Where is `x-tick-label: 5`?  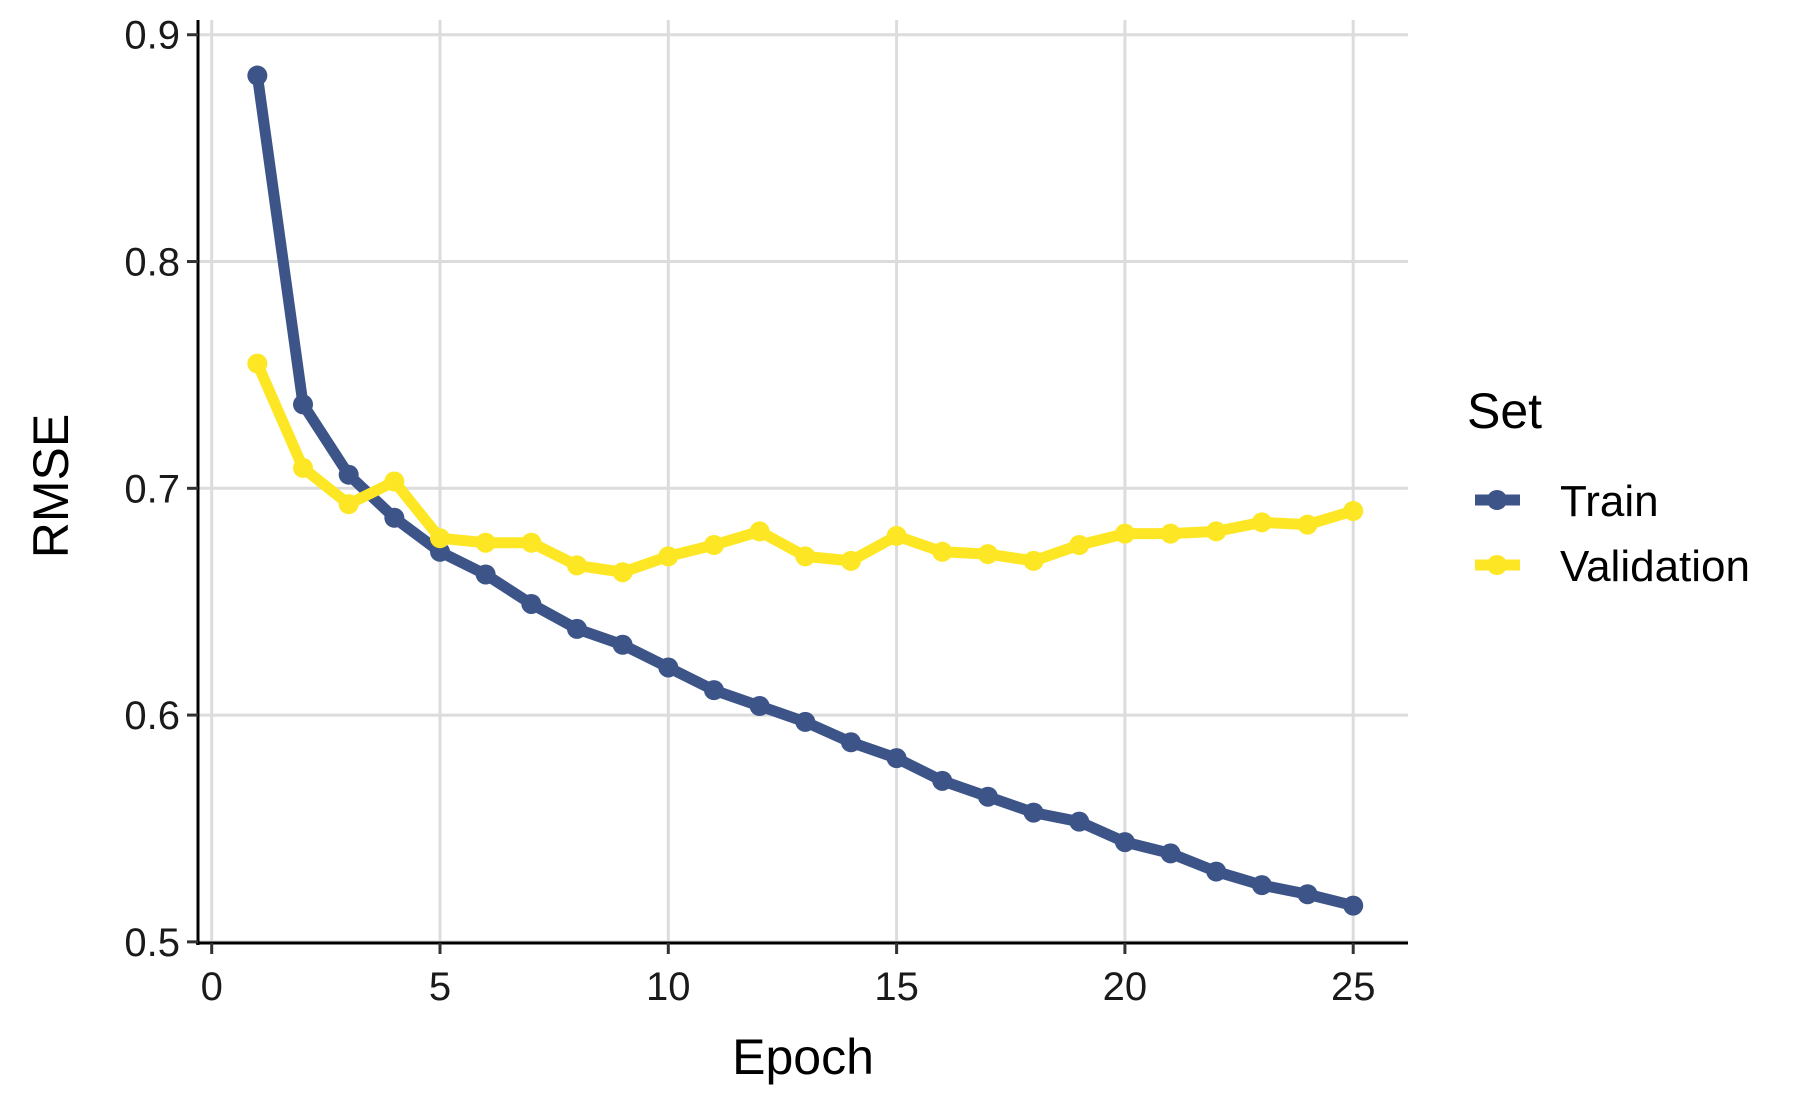
x-tick-label: 5 is located at coordinates (440, 987).